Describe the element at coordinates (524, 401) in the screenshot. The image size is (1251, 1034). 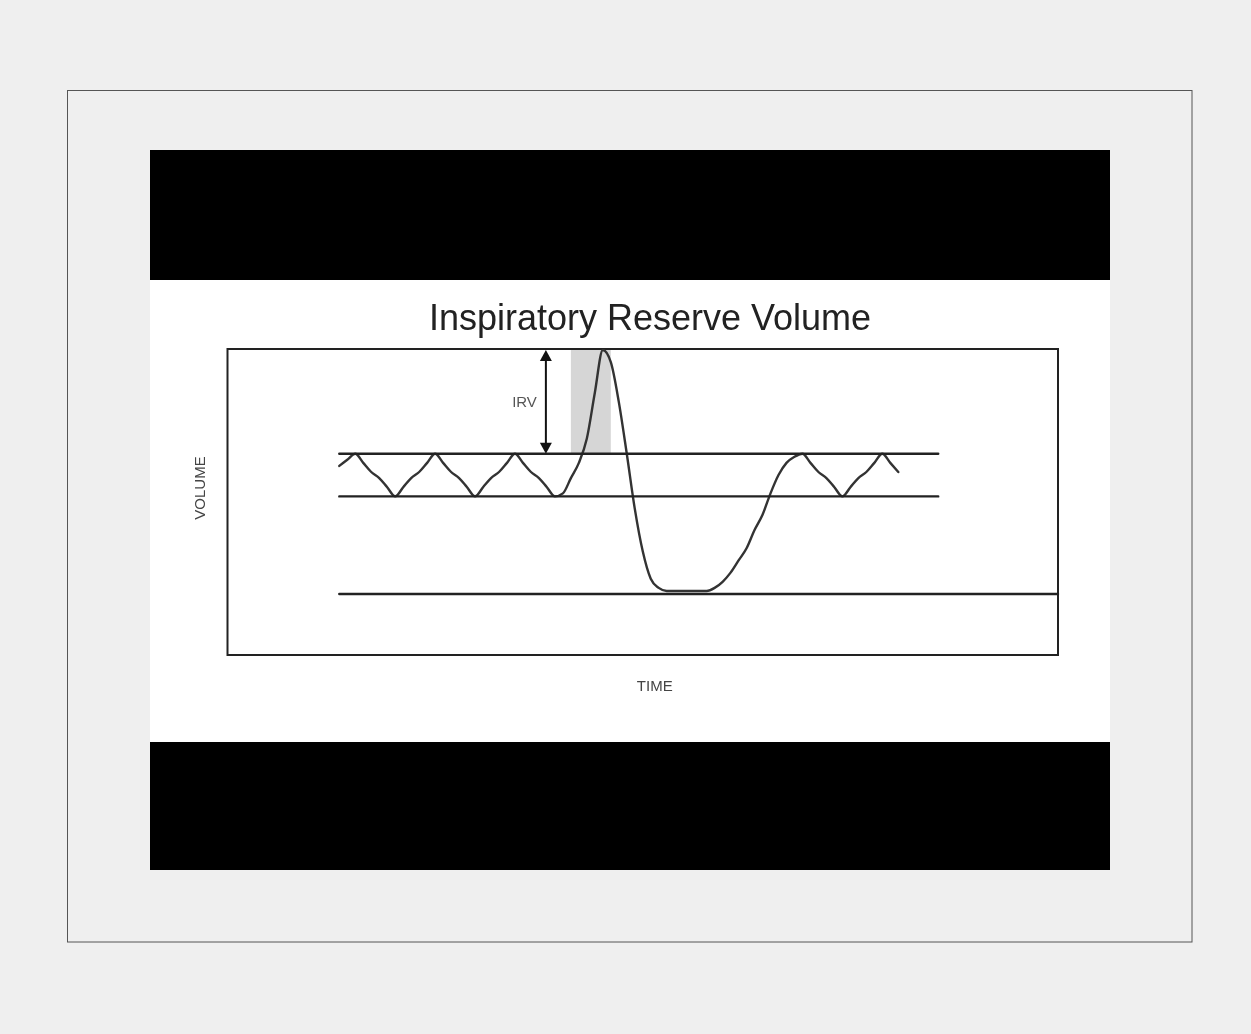
I see `annotation: IRV` at that location.